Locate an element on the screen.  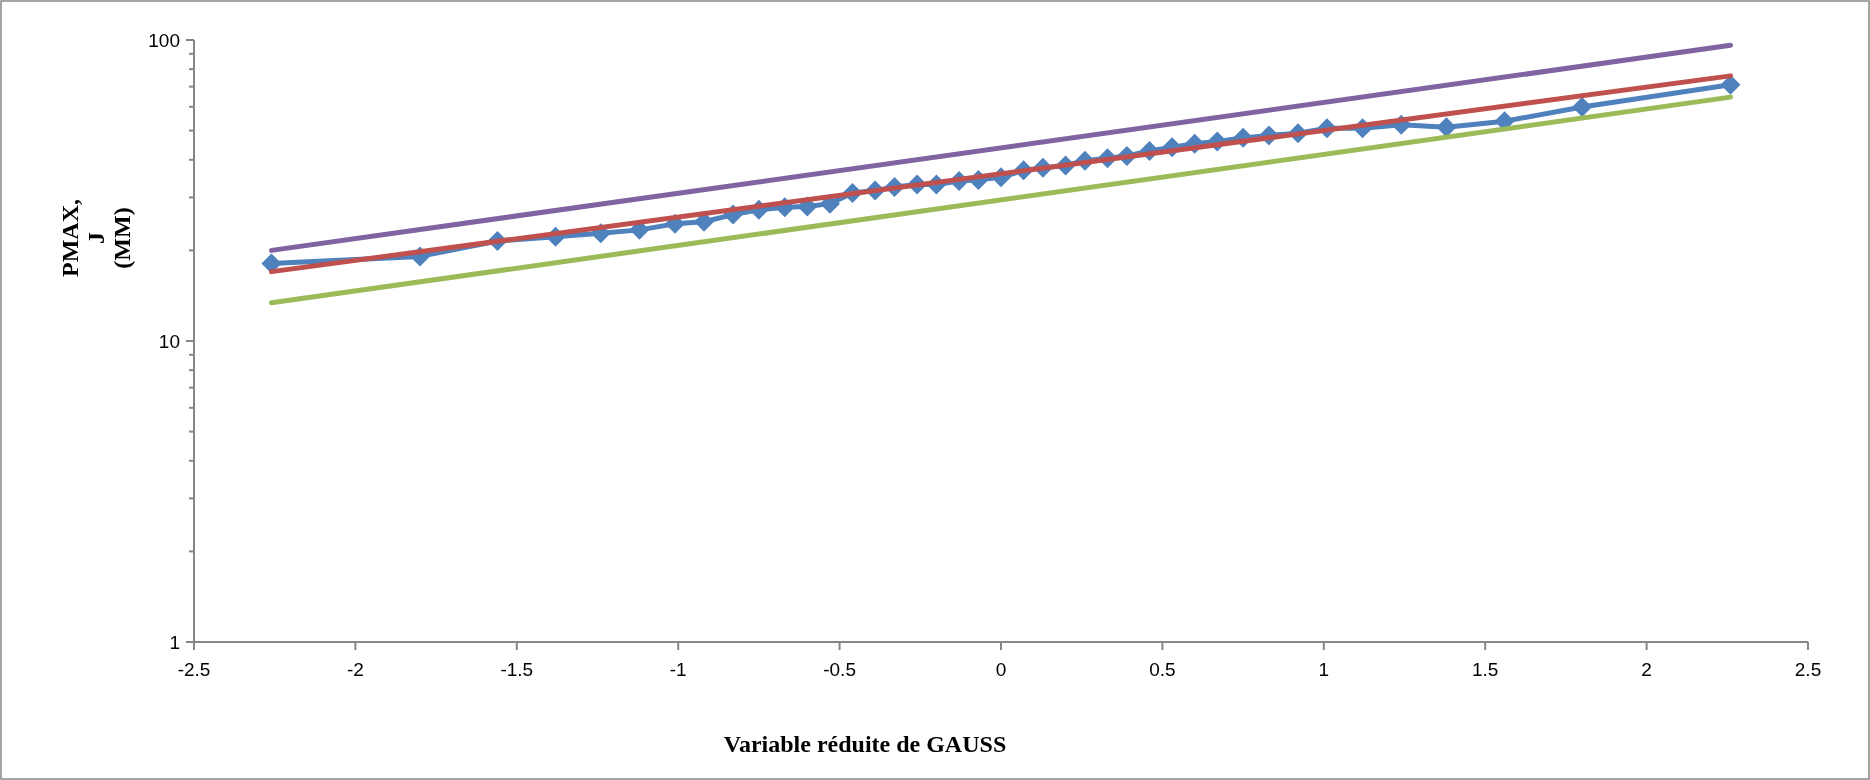
x-tick-label: -2 is located at coordinates (355, 669).